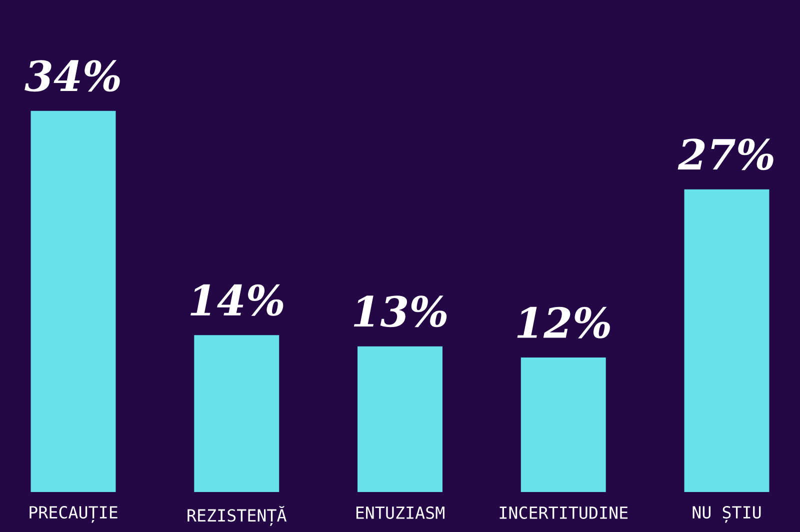 The image size is (800, 532). I want to click on x-tick-label: NU ȘTIU, so click(726, 514).